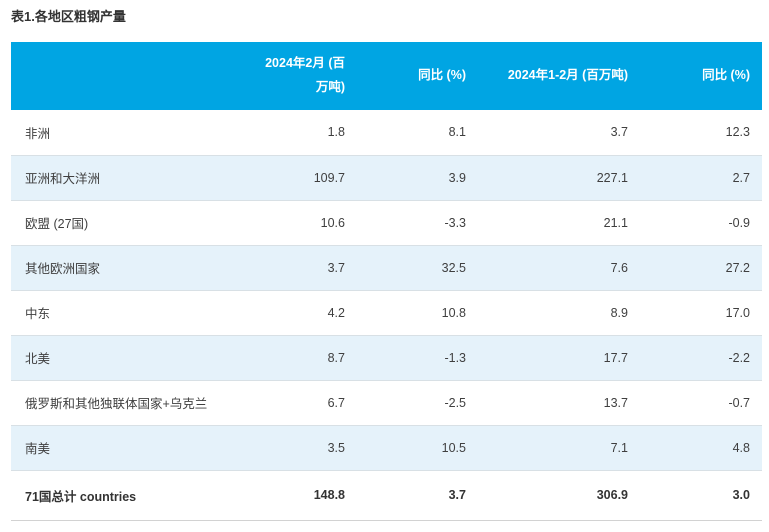 The height and width of the screenshot is (532, 769). Describe the element at coordinates (303, 268) in the screenshot. I see `feb-value-cell: 3.7` at that location.